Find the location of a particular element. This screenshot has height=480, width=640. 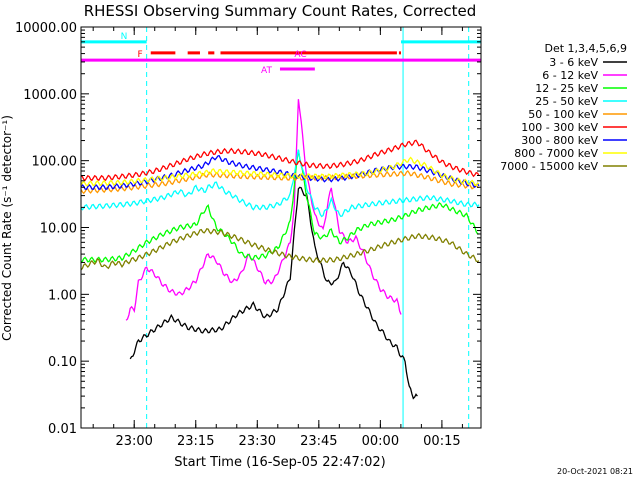

flag-bar-label: N is located at coordinates (124, 37).